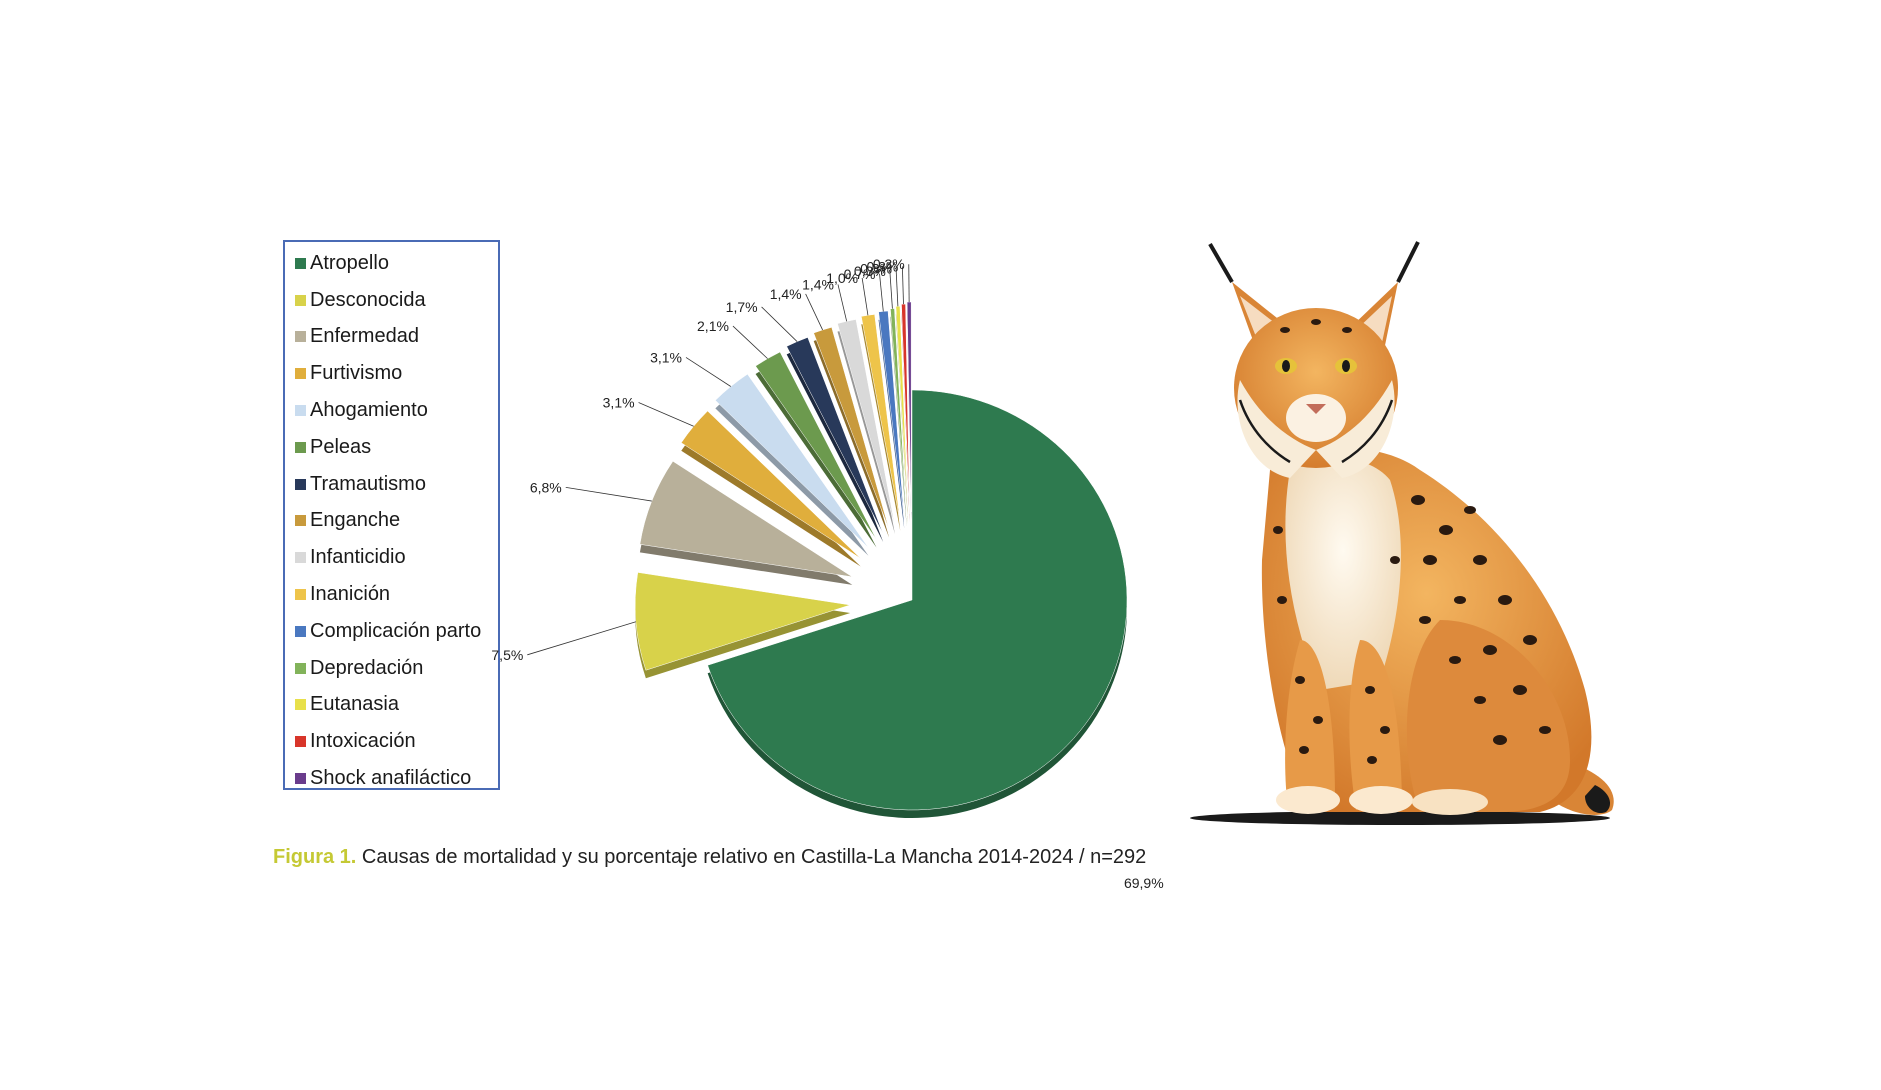 The image size is (1881, 1090). Describe the element at coordinates (882, 266) in the screenshot. I see `pie-value-label-intoxicacion: 0,3%` at that location.